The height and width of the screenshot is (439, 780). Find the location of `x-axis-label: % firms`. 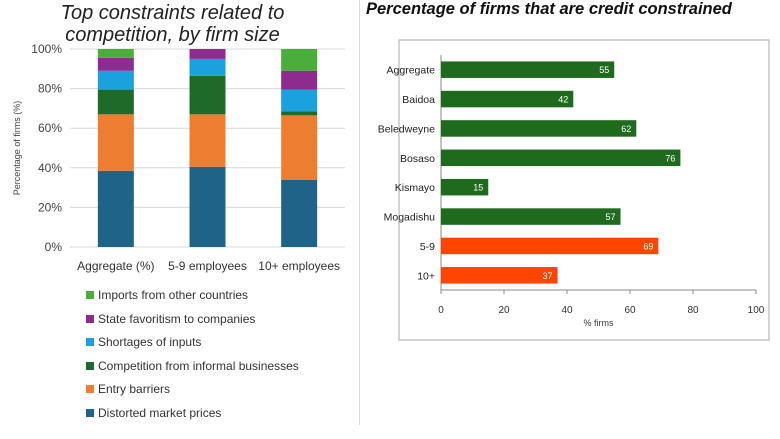

x-axis-label: % firms is located at coordinates (599, 323).